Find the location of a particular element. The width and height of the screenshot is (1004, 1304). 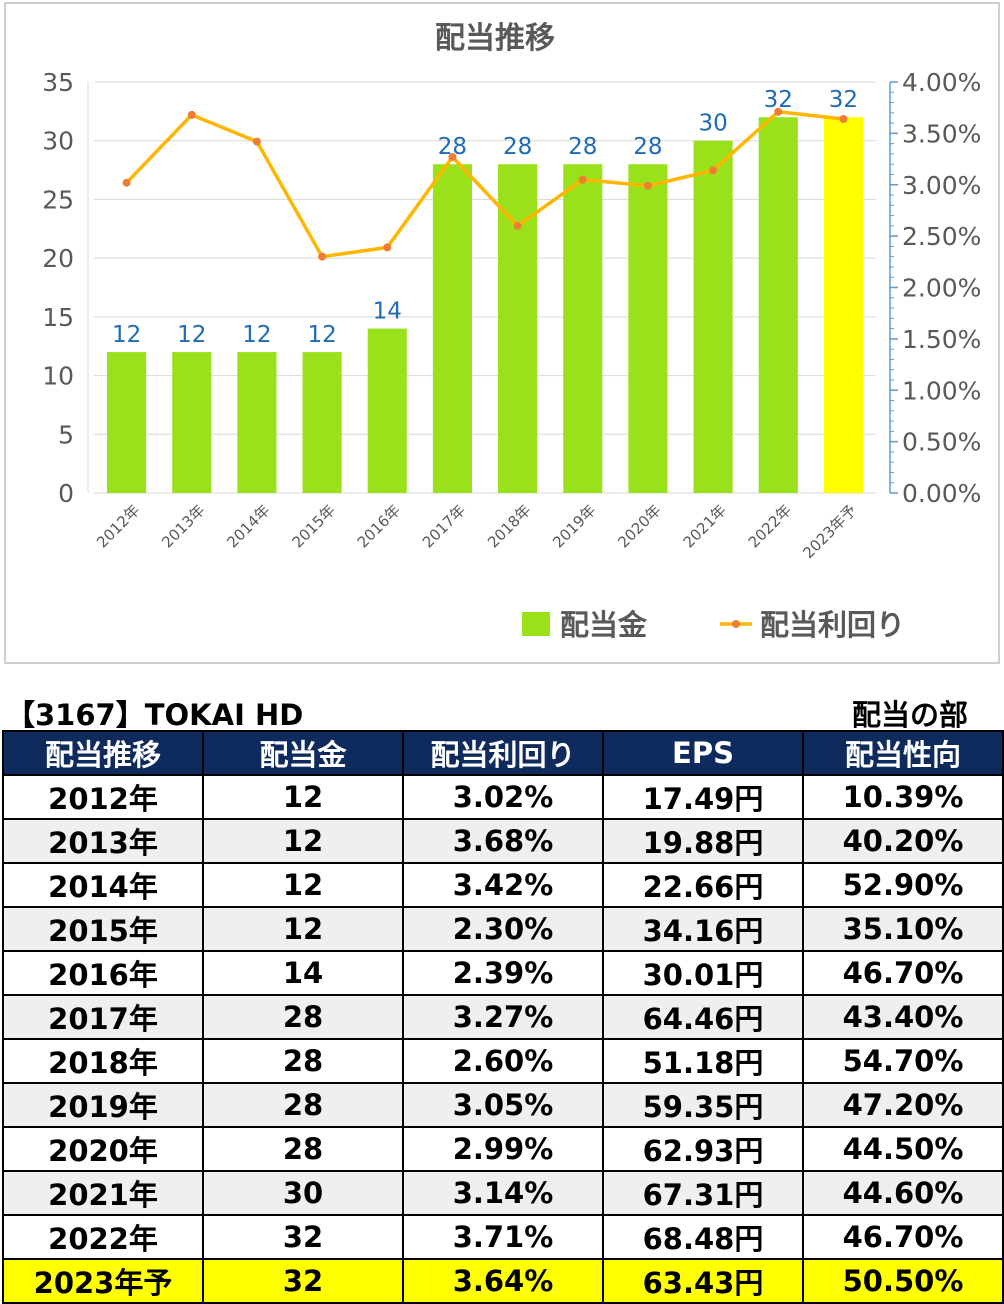

cell-period: 2013年 is located at coordinates (103, 841).